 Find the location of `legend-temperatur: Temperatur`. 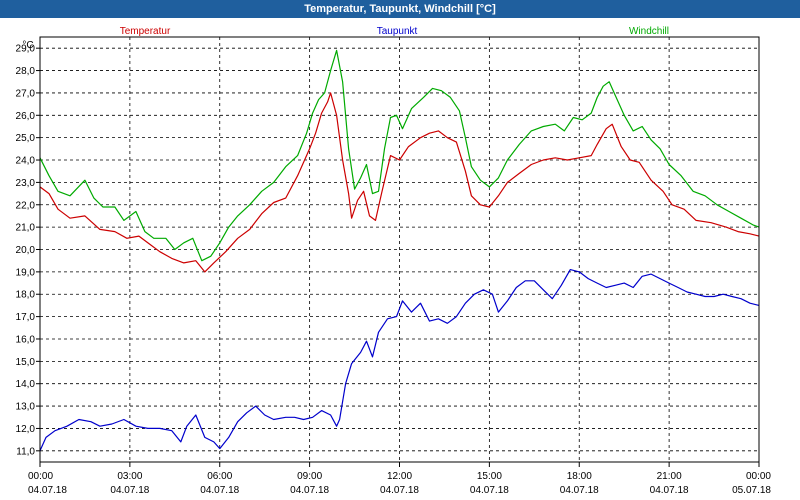

legend-temperatur: Temperatur is located at coordinates (145, 31).